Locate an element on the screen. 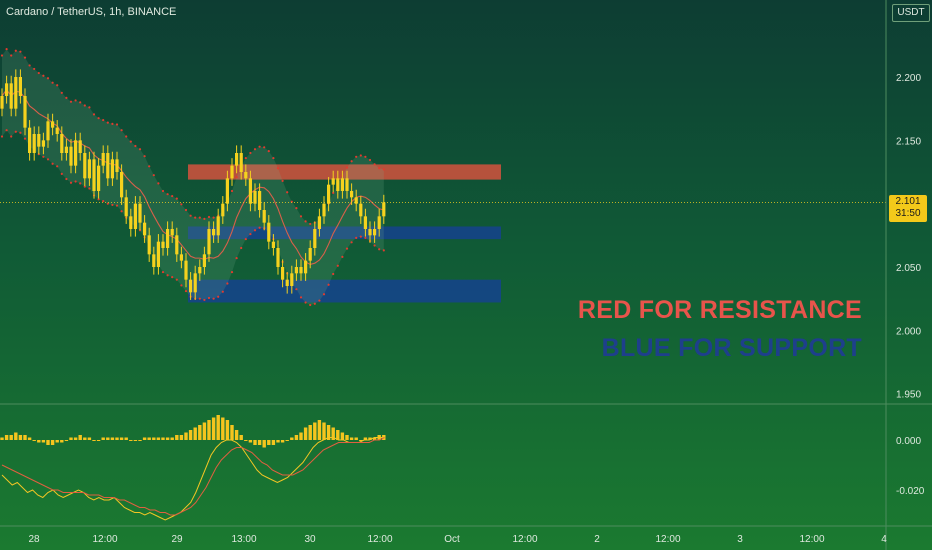 Image resolution: width=932 pixels, height=550 pixels. signal-line is located at coordinates (193, 476).